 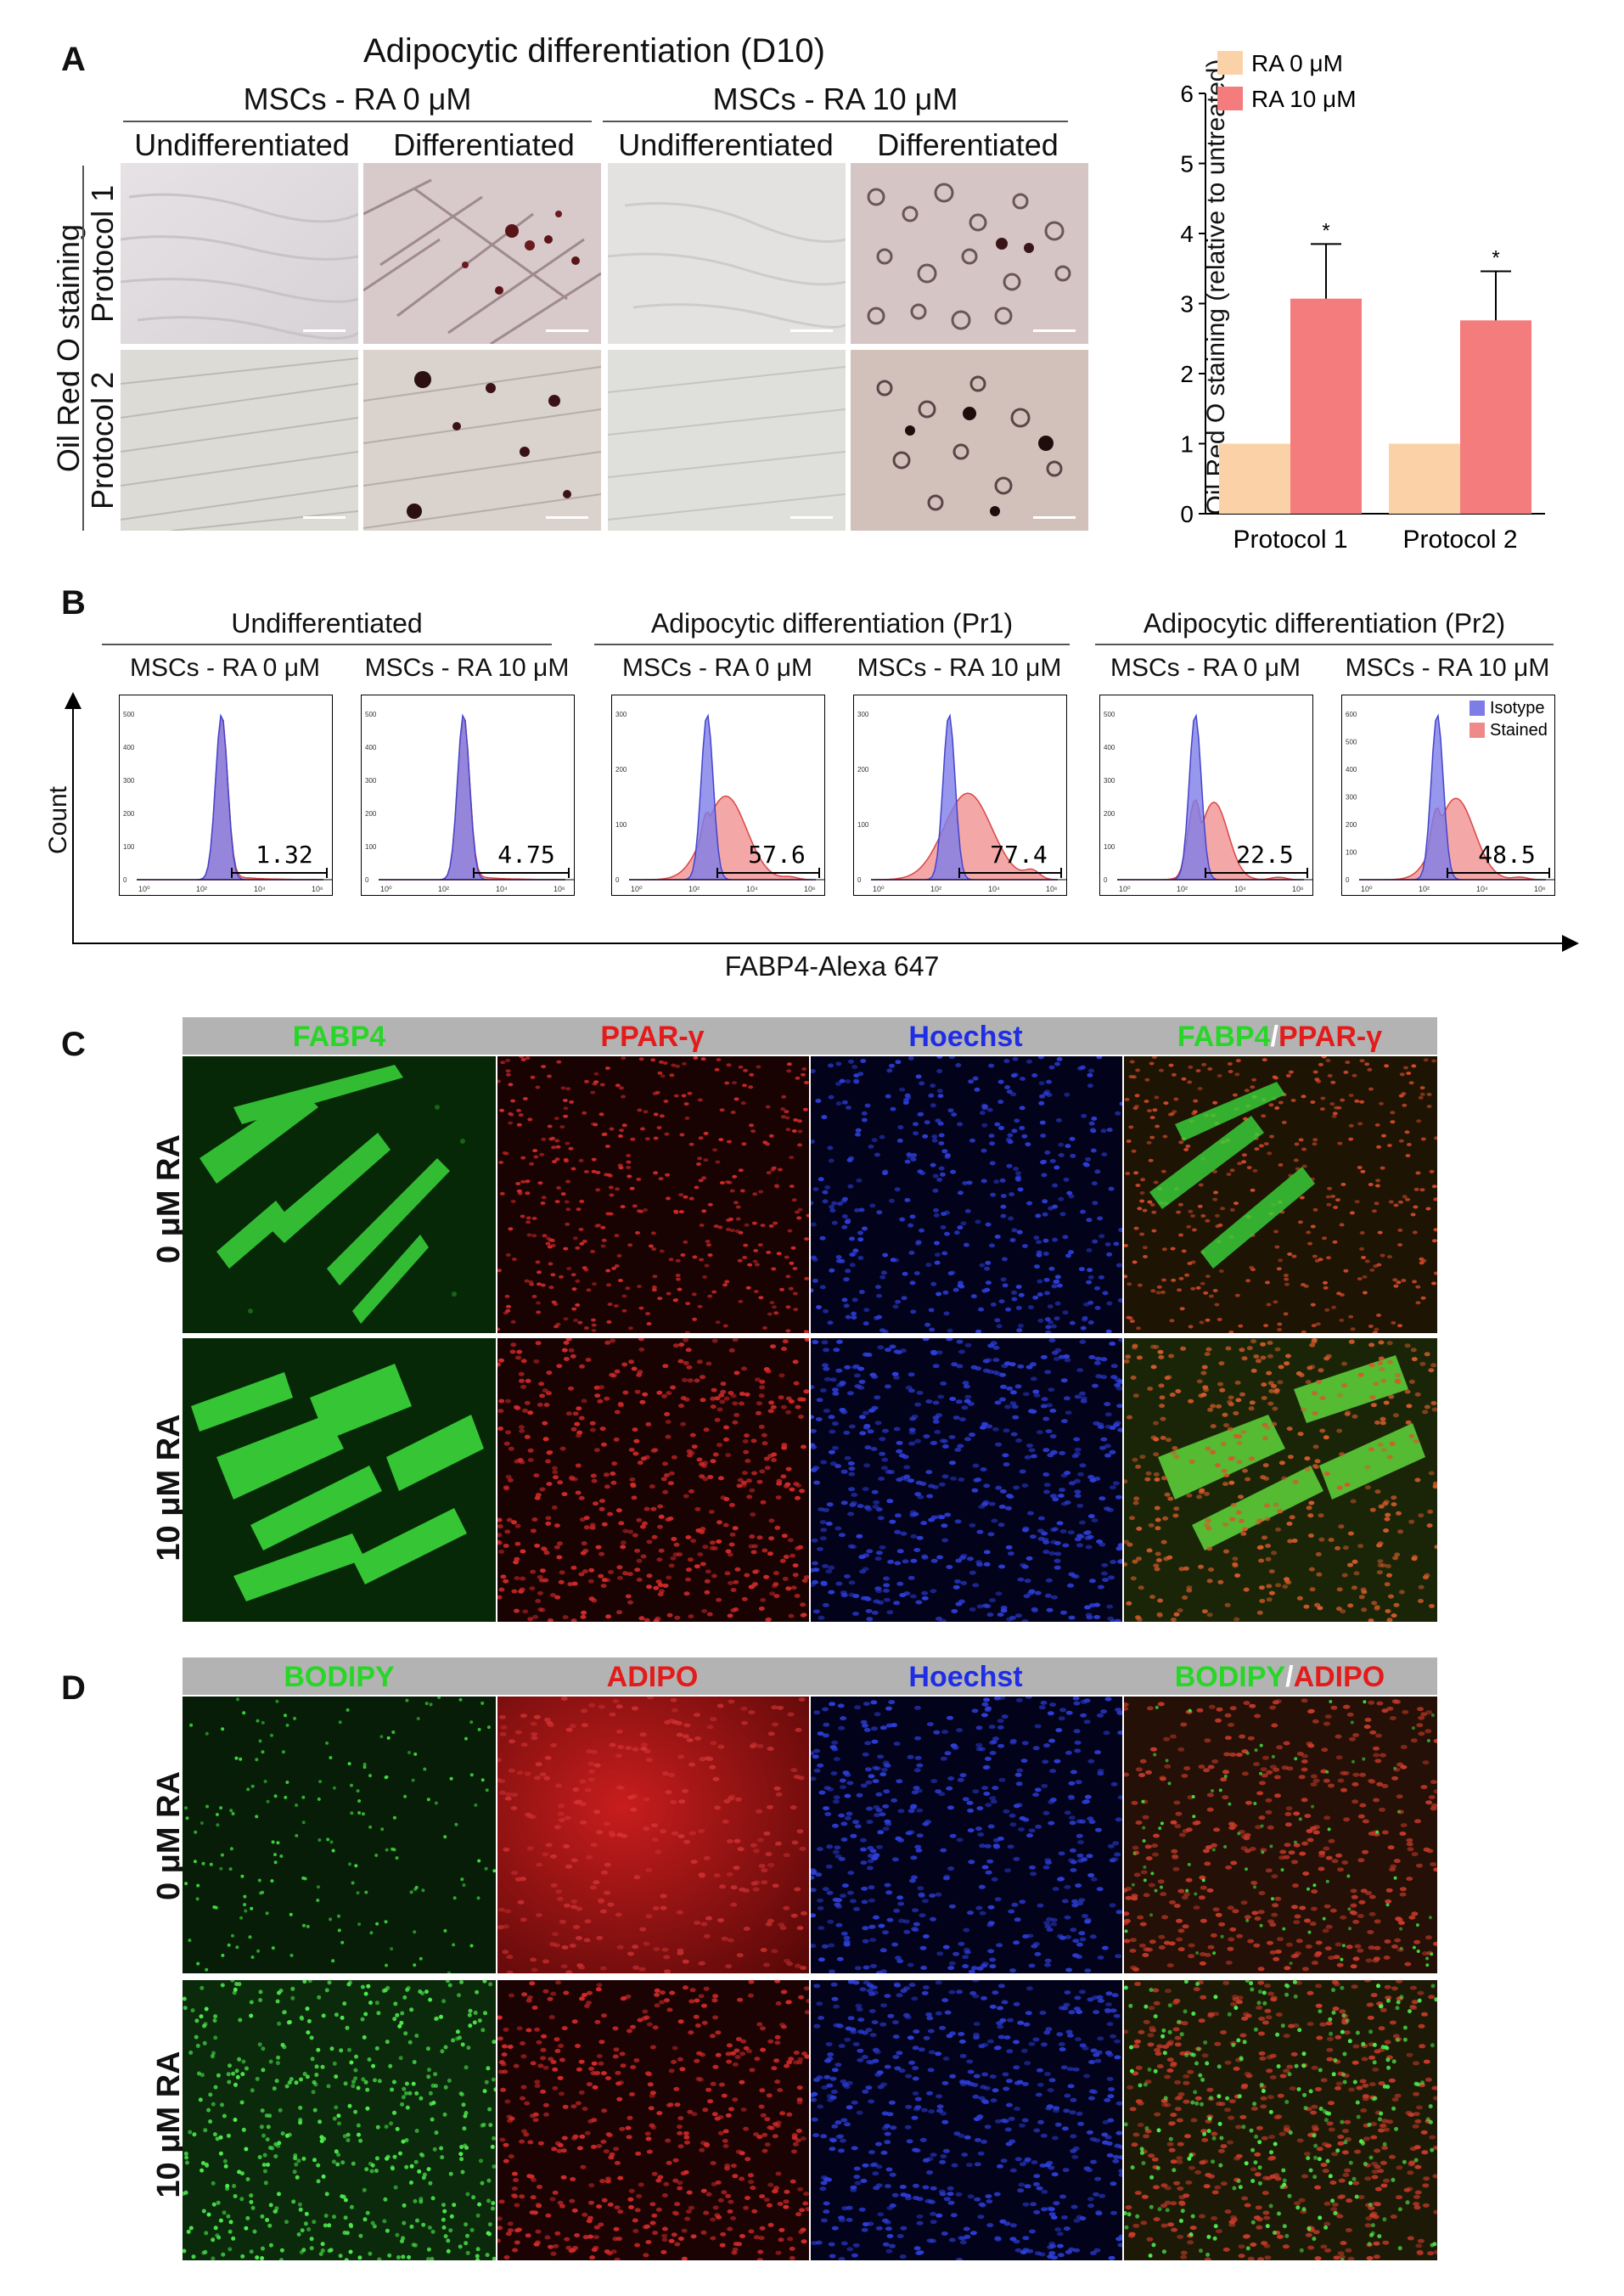 I want to click on bar-chart-category-label: Protocol 1, so click(x=1290, y=540).